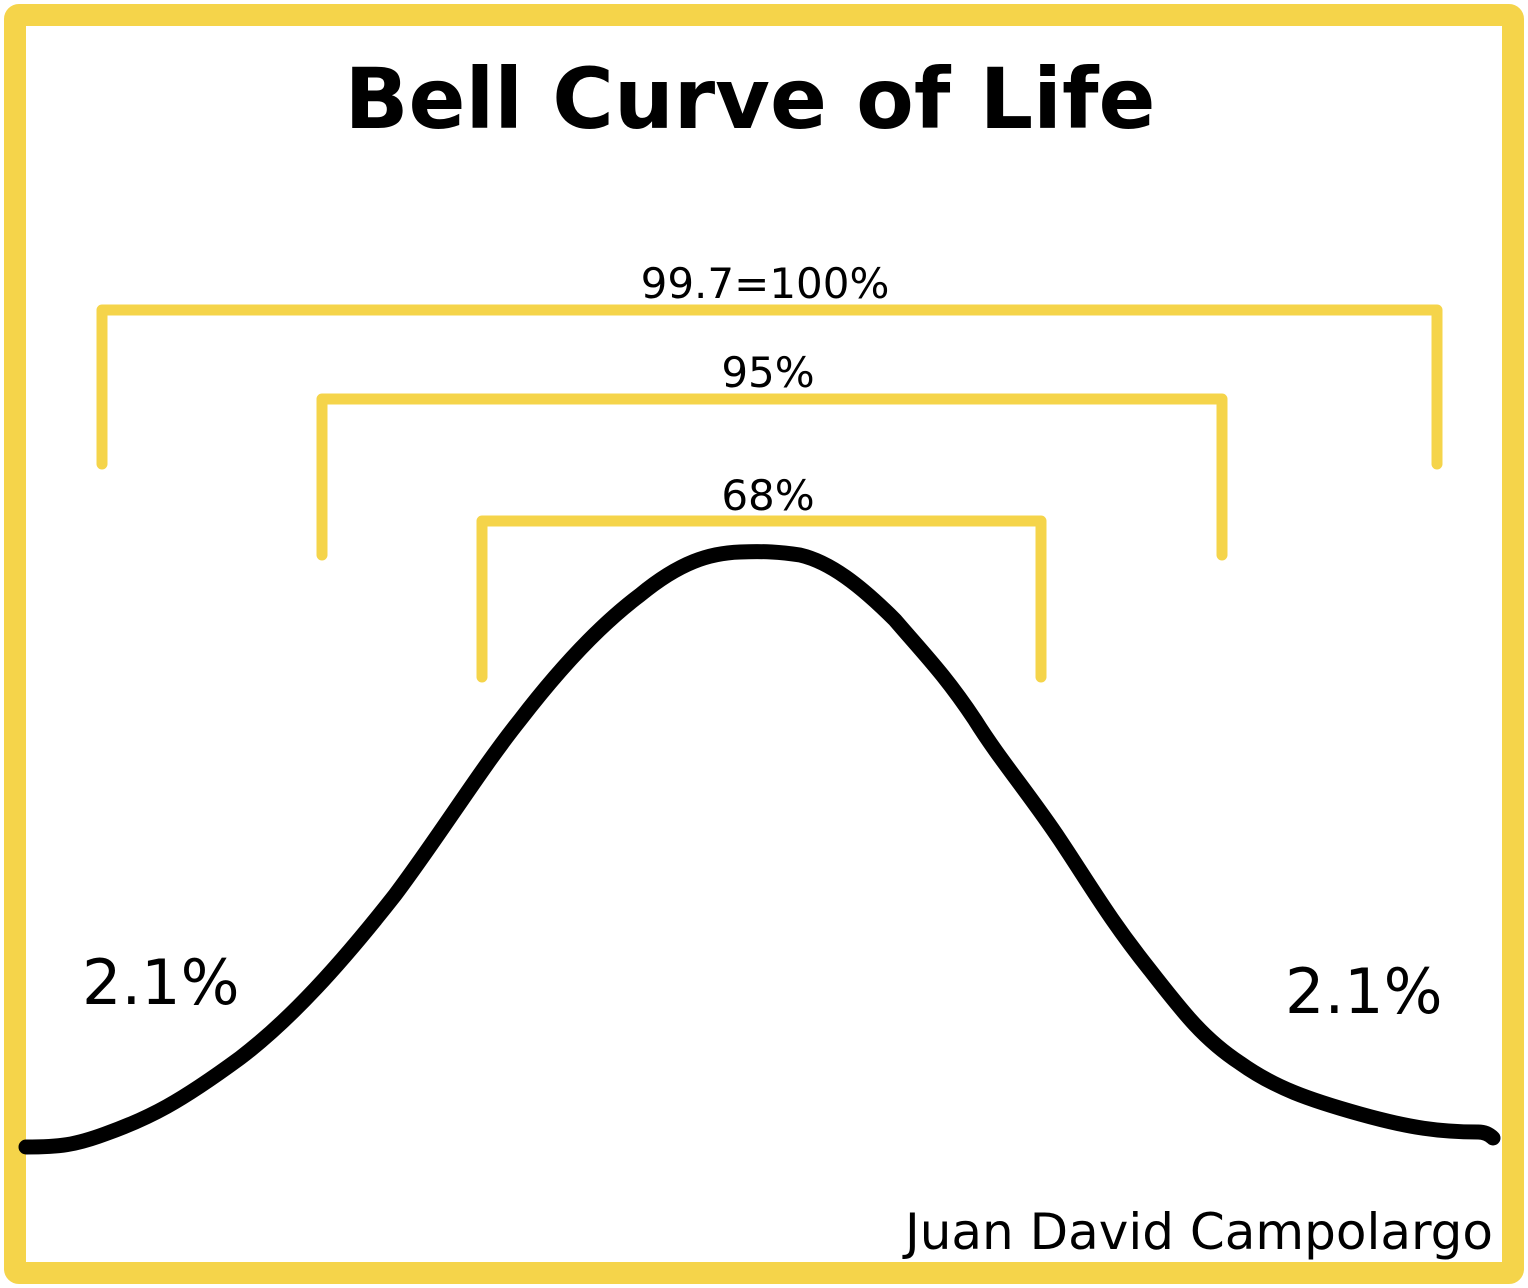 The image size is (1528, 1288). Describe the element at coordinates (765, 283) in the screenshot. I see `bracket-99-7-percent-label: 99.7=100%` at that location.